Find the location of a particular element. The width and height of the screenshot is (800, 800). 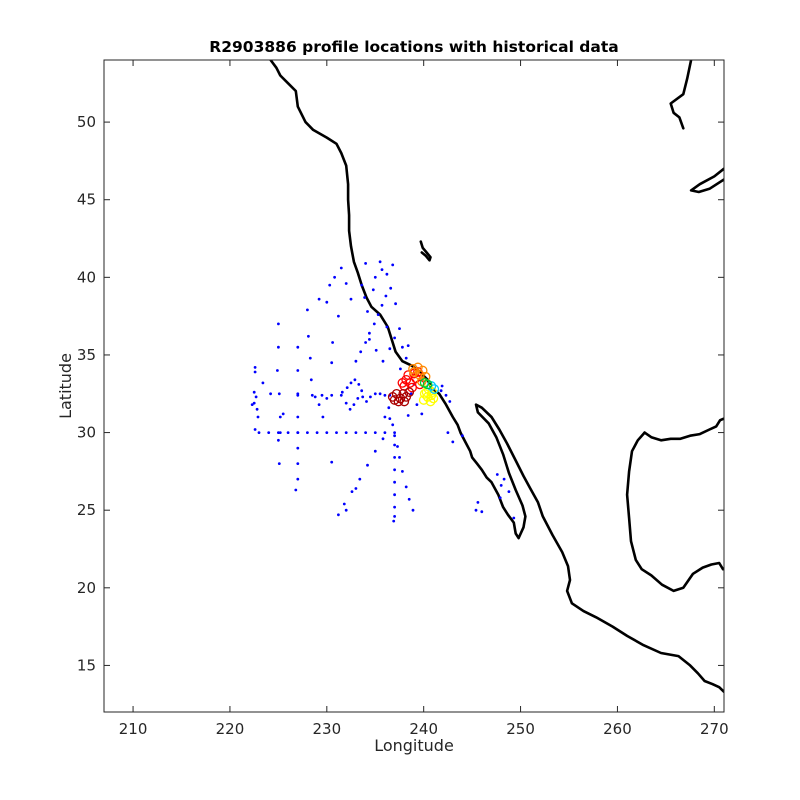

y-tick-label: 25 is located at coordinates (86, 510).